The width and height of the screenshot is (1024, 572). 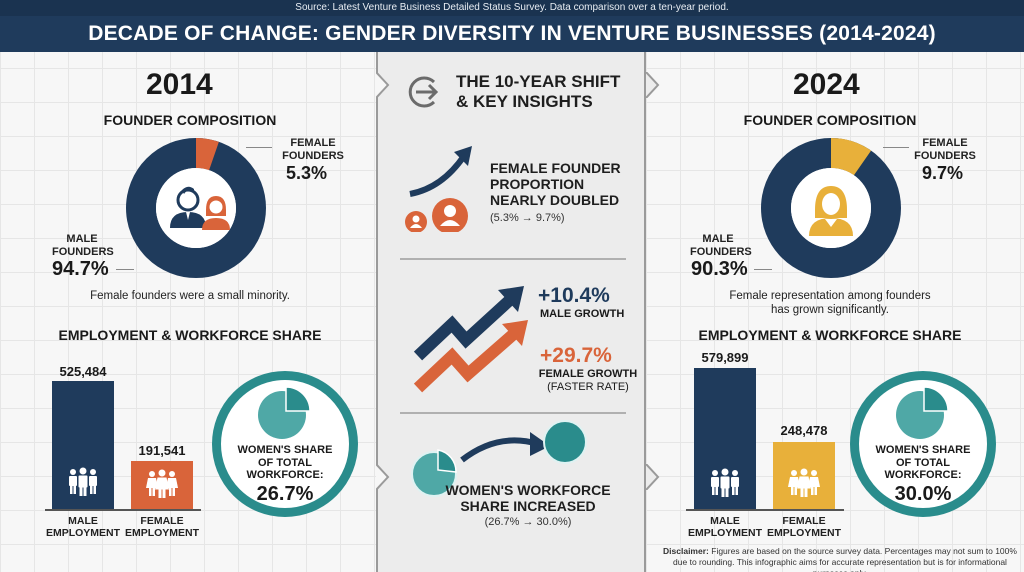 I want to click on bar-axis-2014, so click(x=123, y=510).